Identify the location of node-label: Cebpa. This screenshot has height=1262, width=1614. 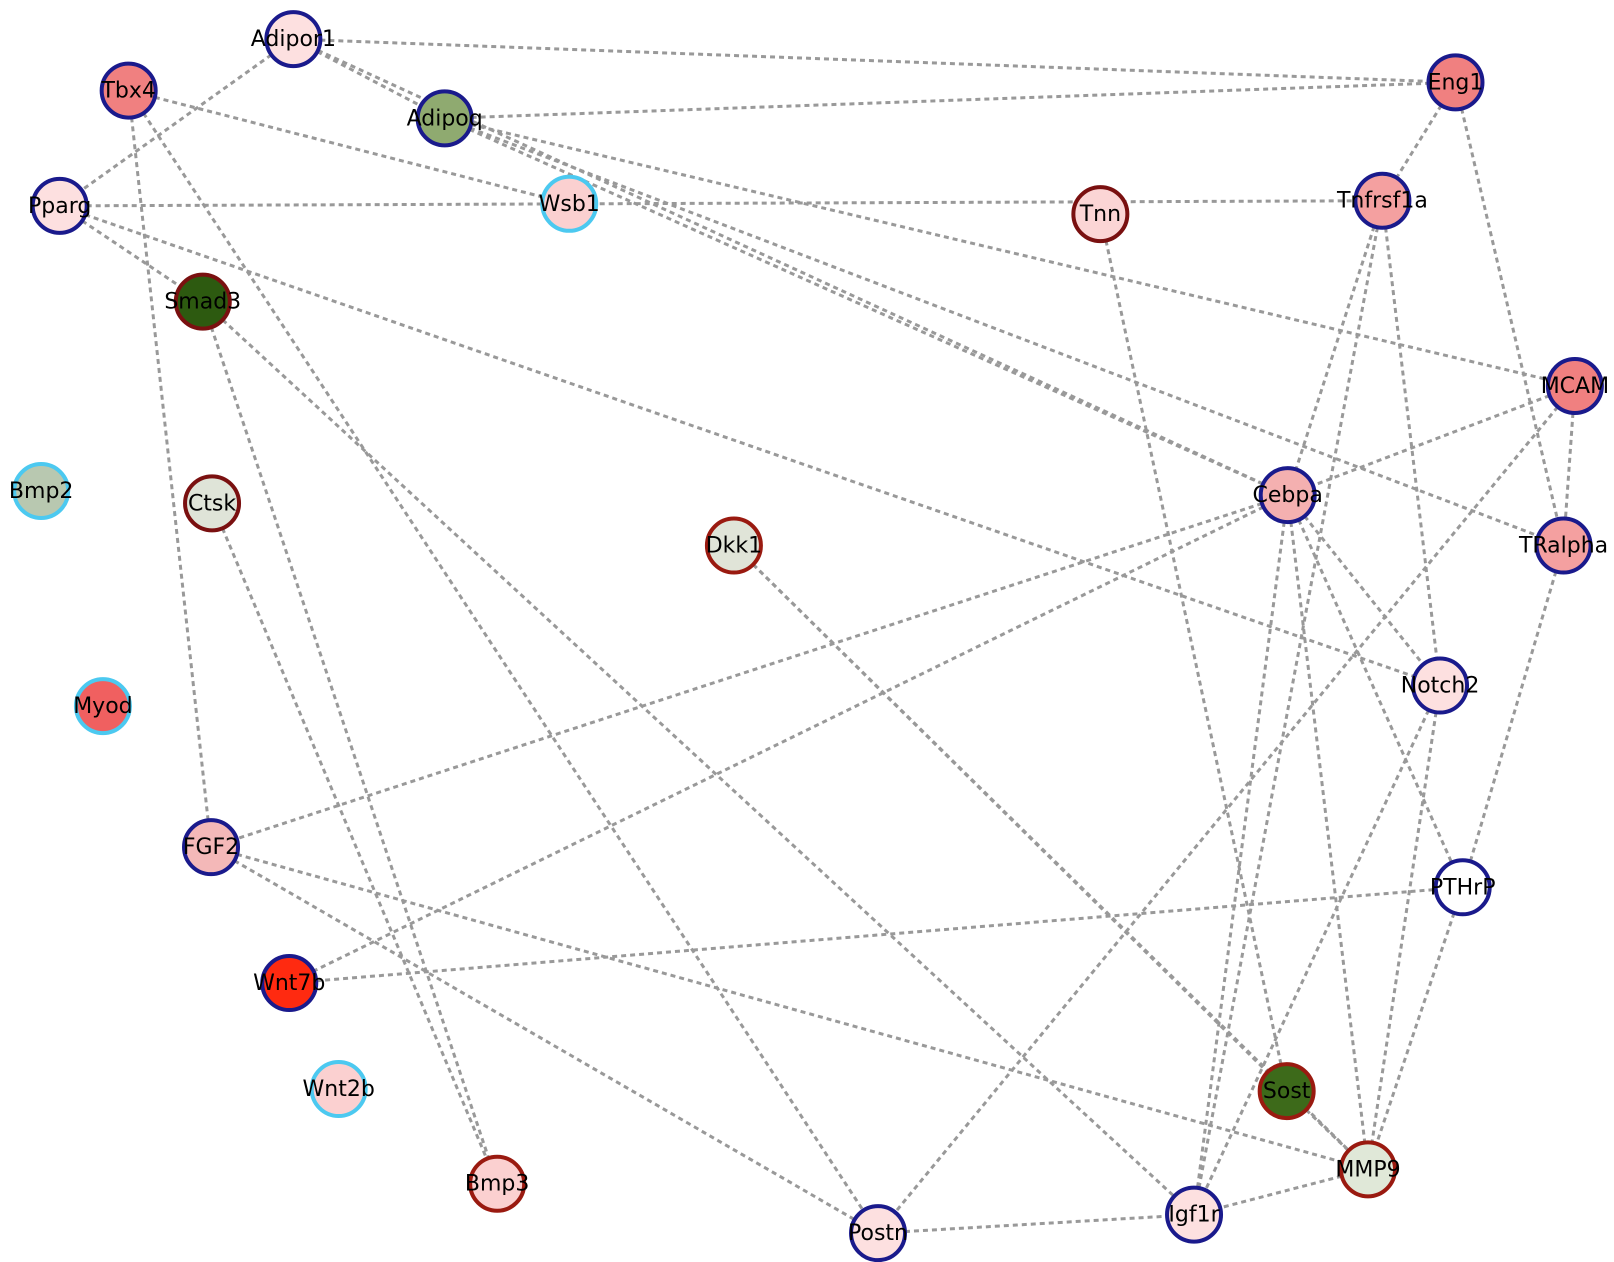
(1288, 495).